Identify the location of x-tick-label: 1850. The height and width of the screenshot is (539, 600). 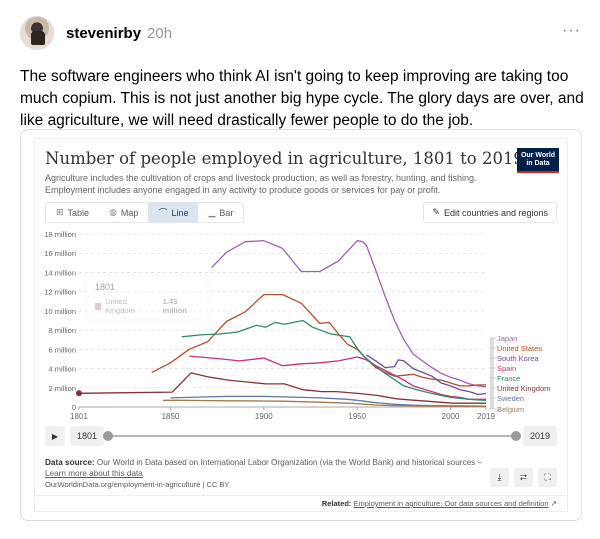
(171, 416).